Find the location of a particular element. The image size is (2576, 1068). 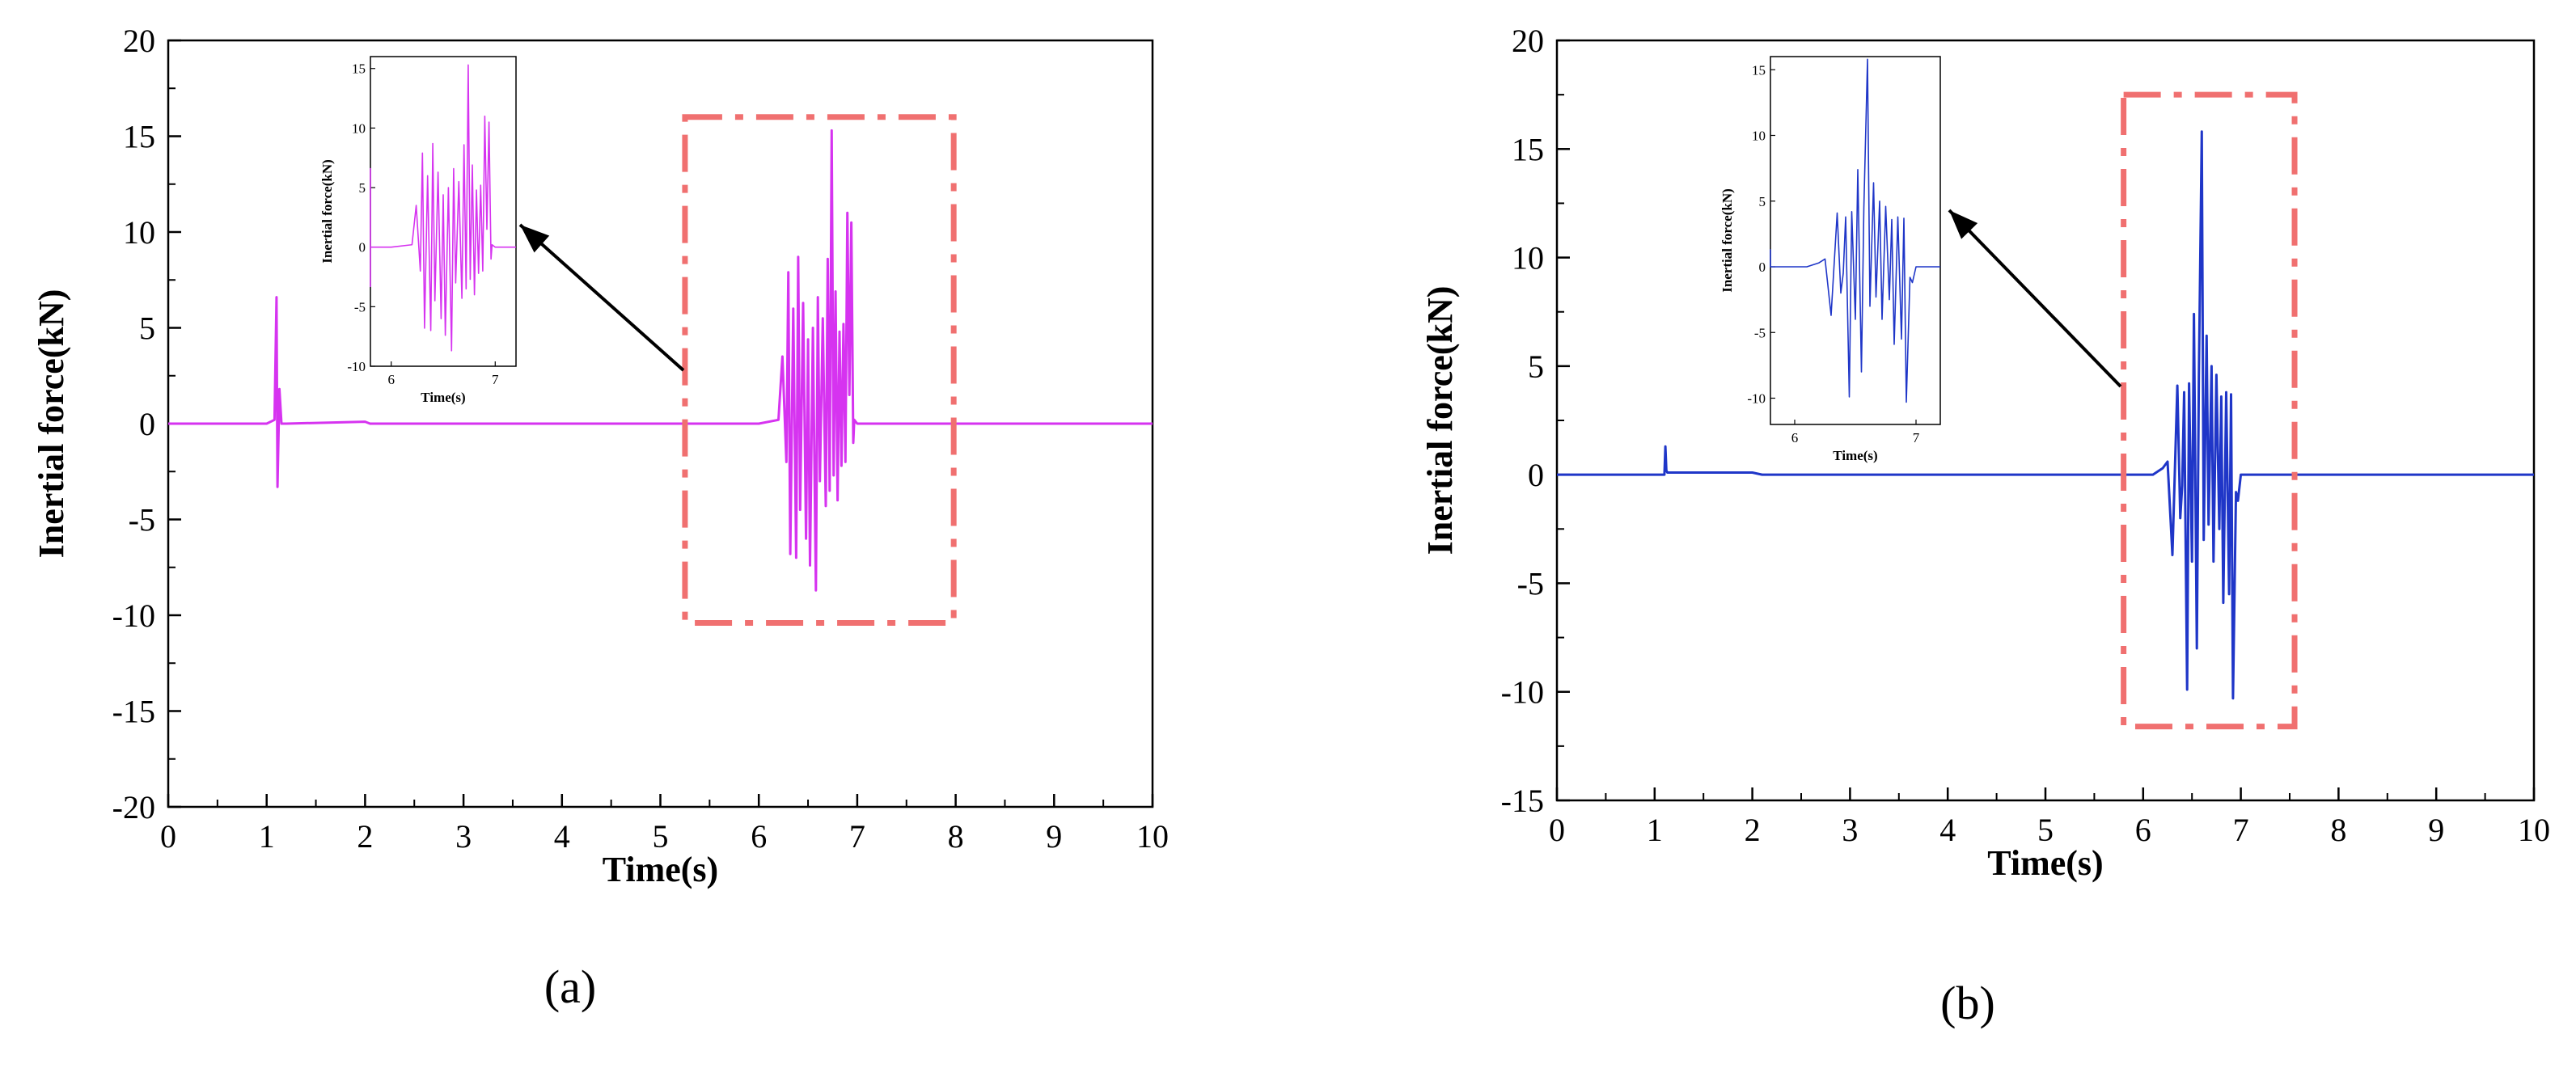

panel-label: (b) is located at coordinates (1968, 1003).